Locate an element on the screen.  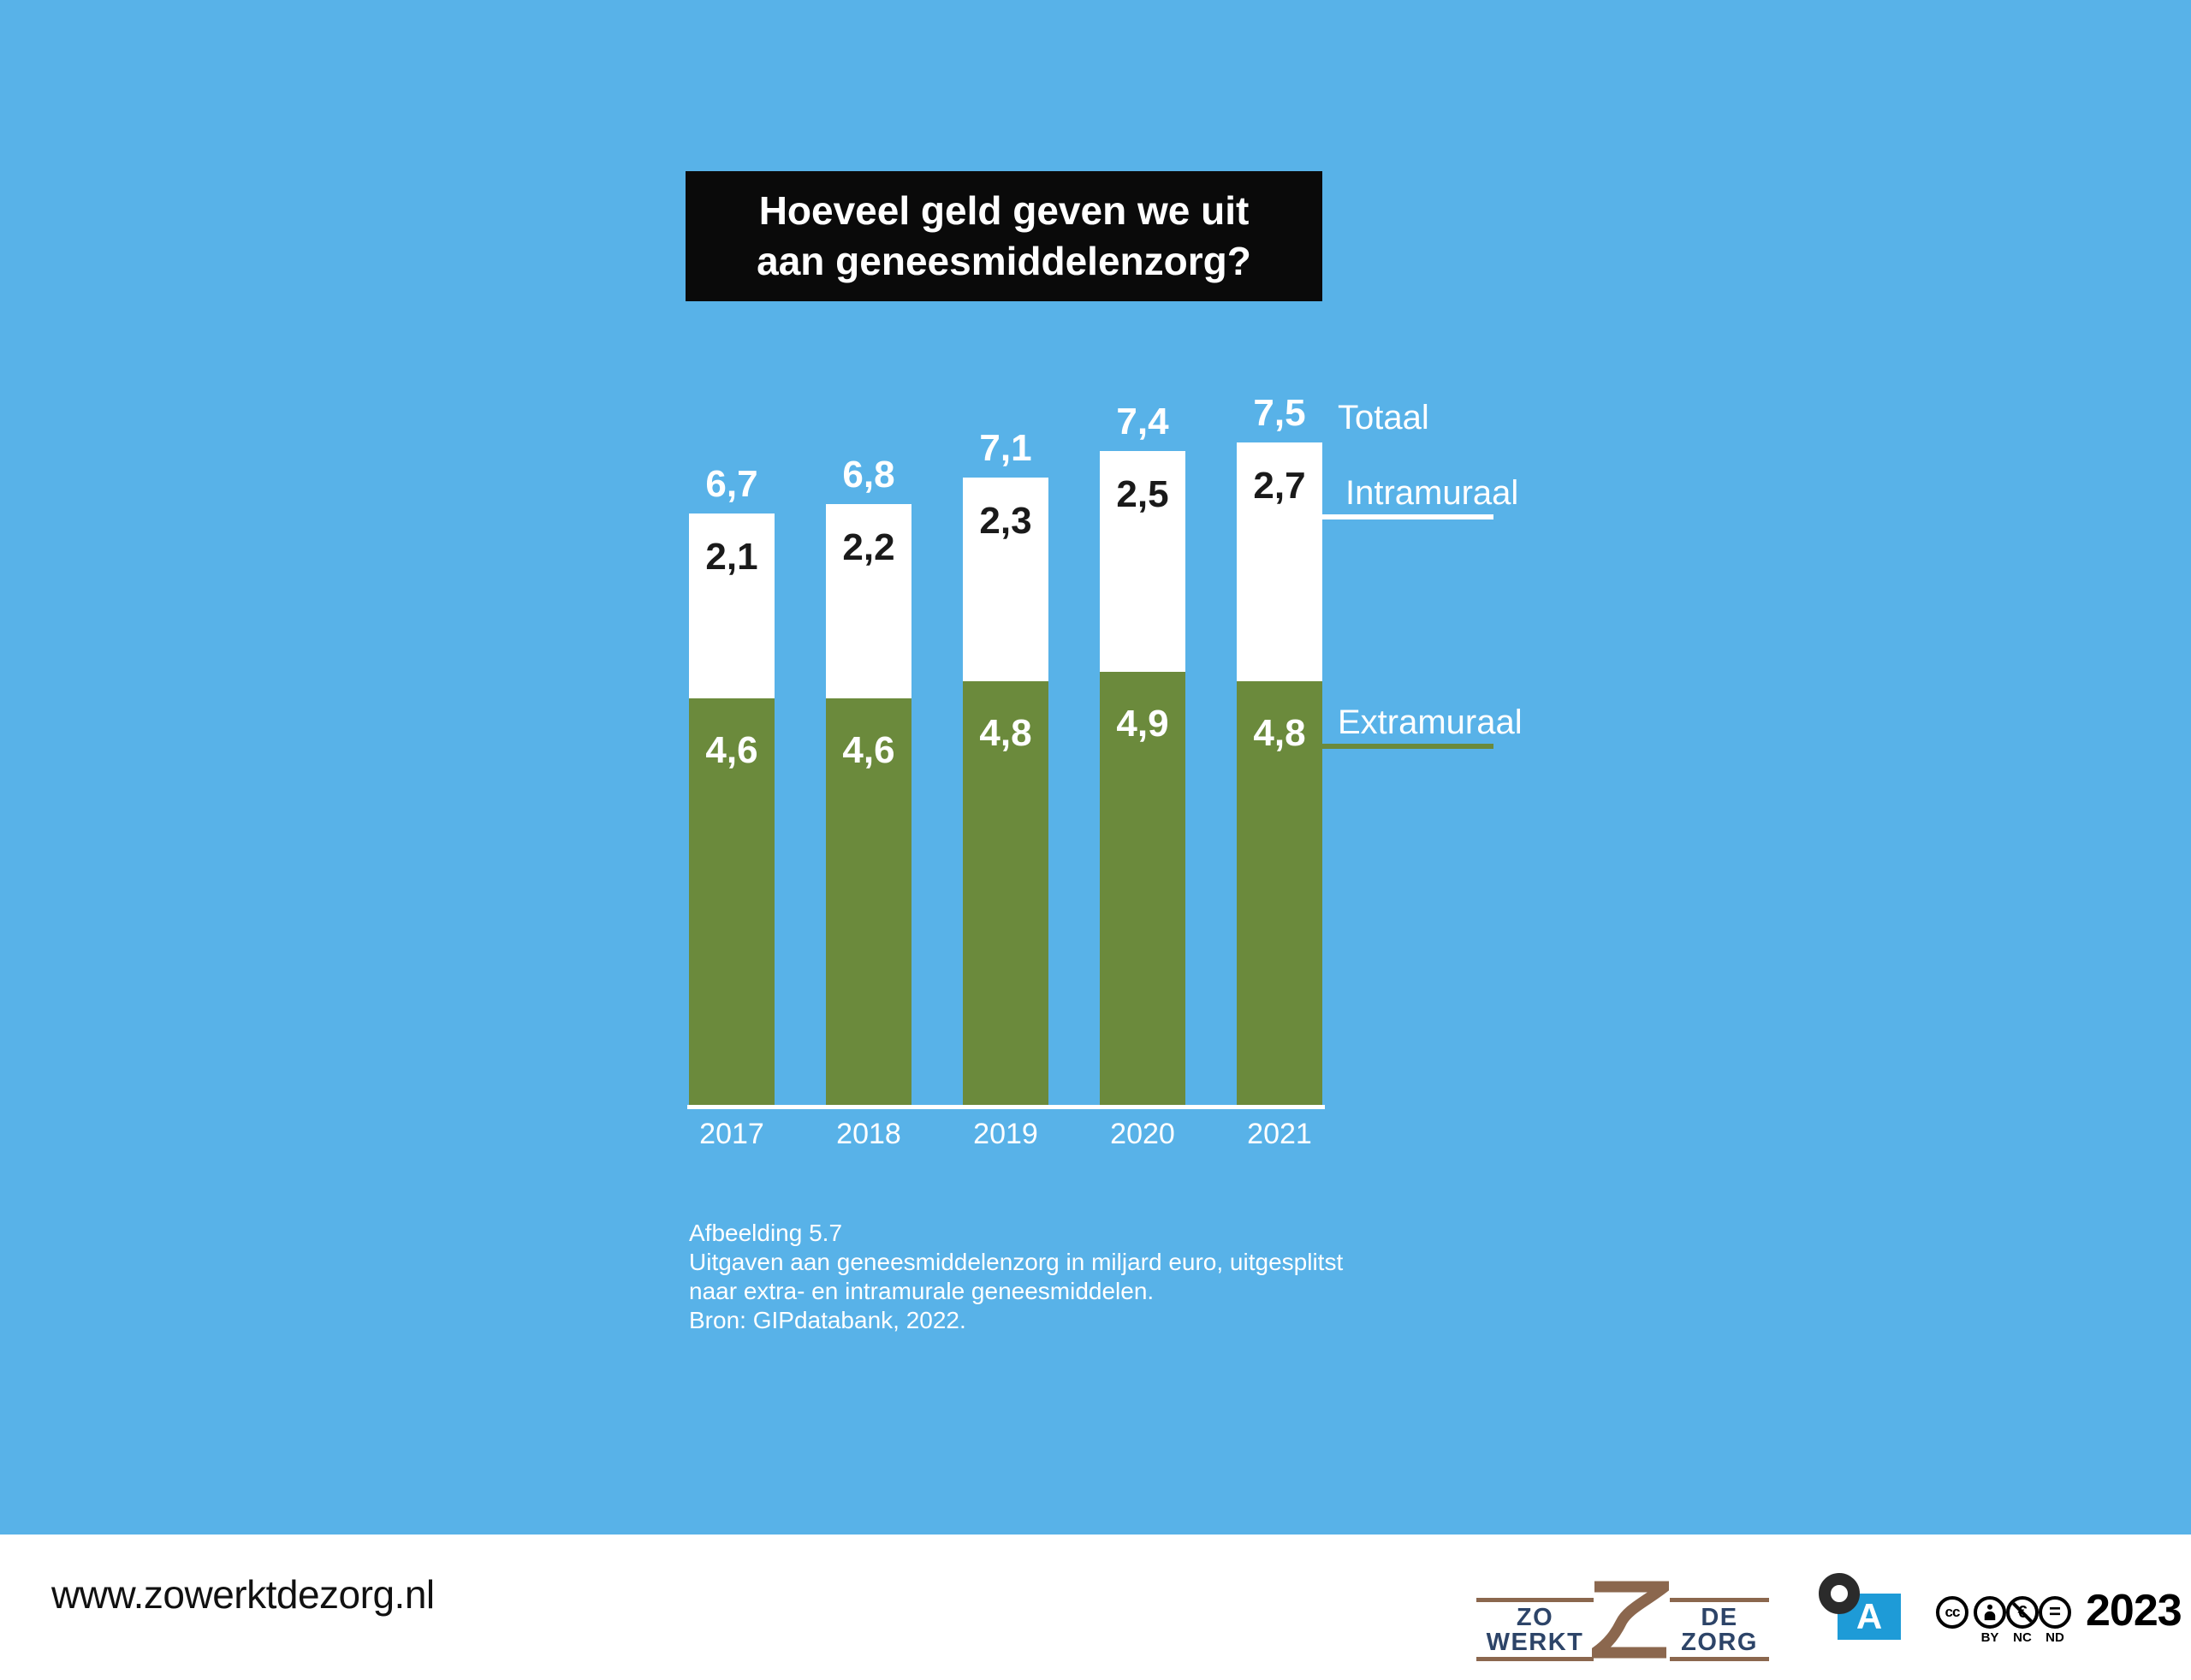
caption-line: Bron: GIPdatabank, 2022. is located at coordinates (827, 1320).